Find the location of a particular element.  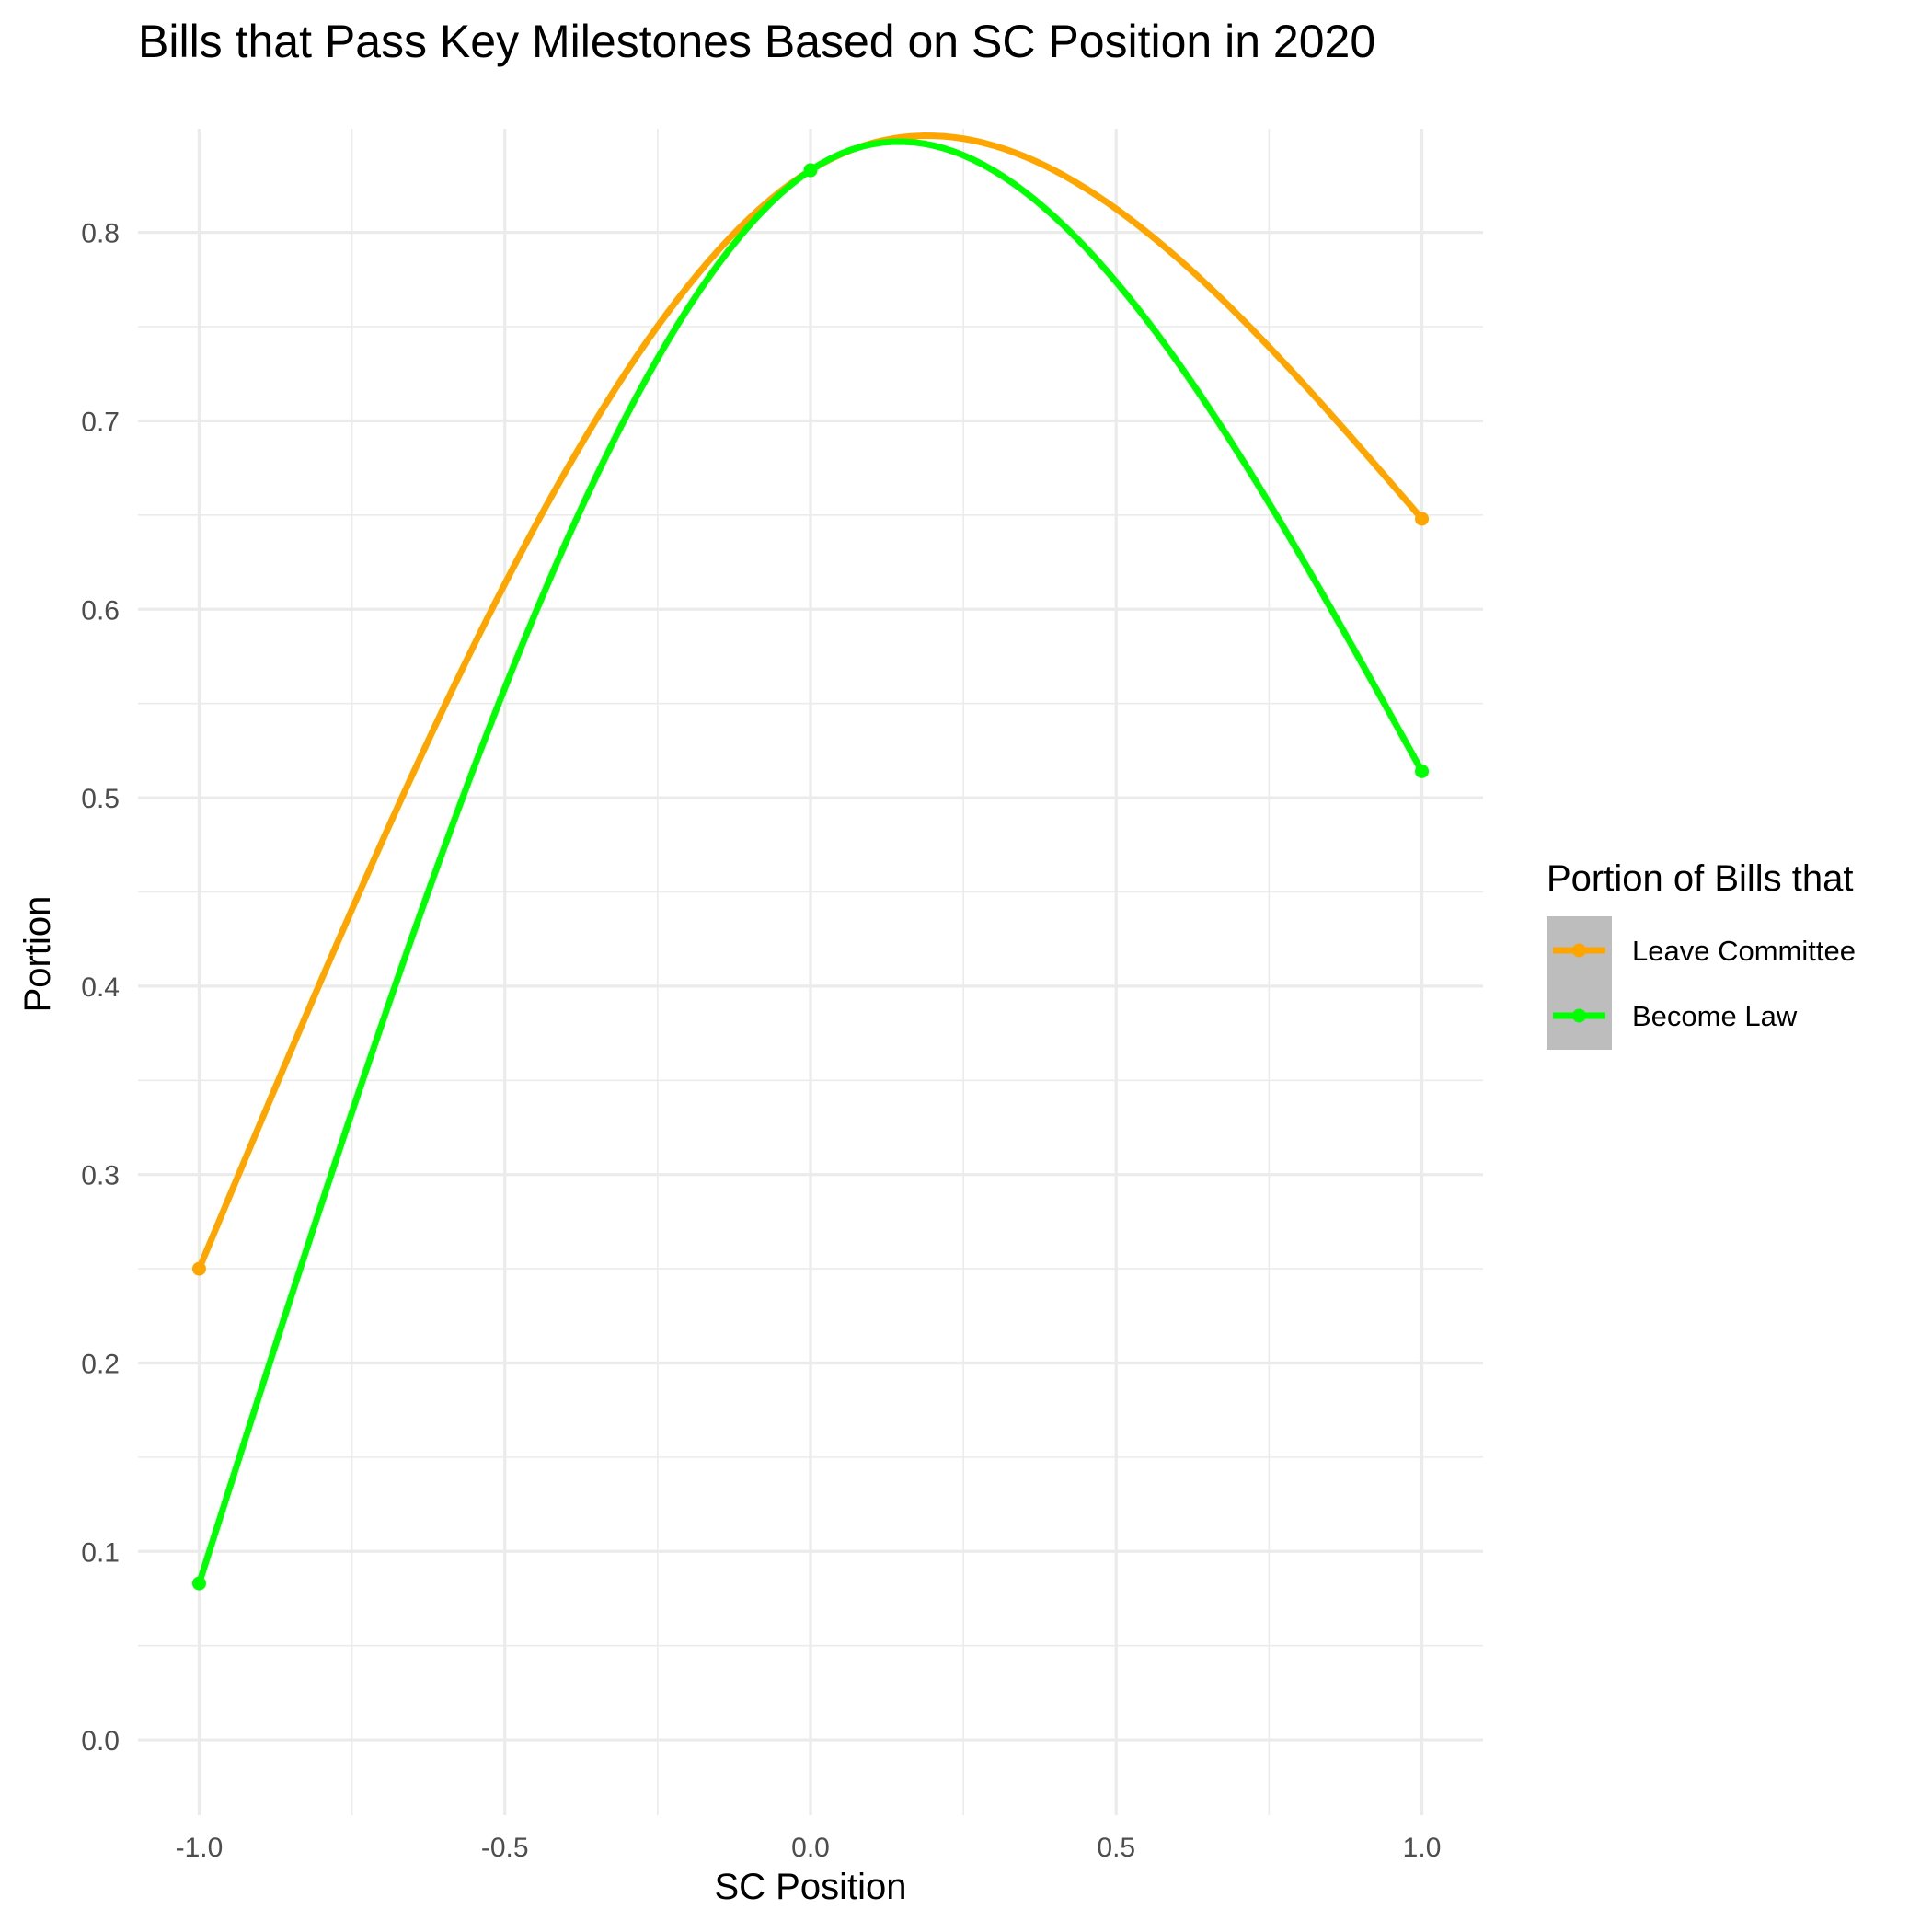

y-tick-label: 0.3 is located at coordinates (100, 1176).